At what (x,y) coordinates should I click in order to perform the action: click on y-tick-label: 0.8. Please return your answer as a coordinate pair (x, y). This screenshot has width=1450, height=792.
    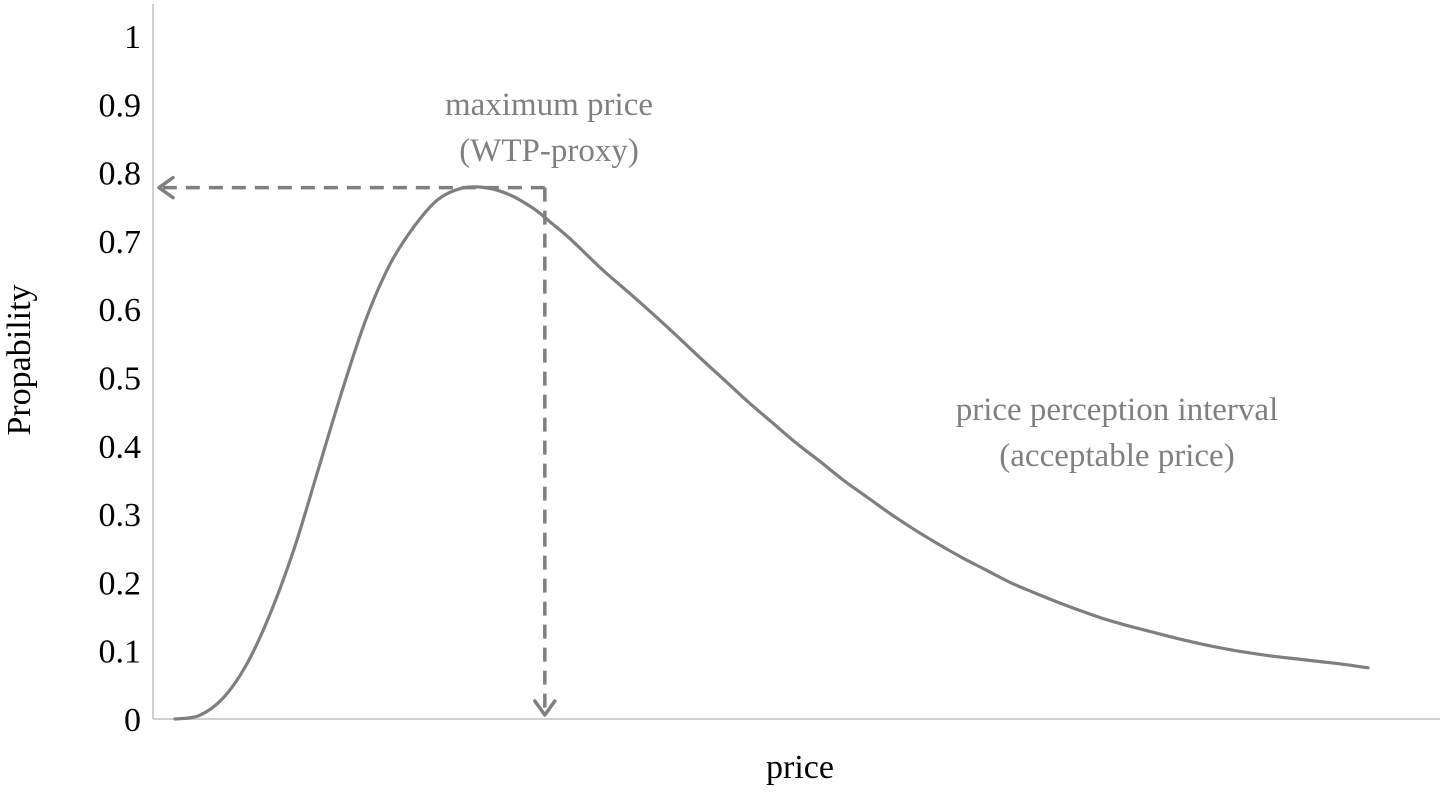
    Looking at the image, I should click on (120, 174).